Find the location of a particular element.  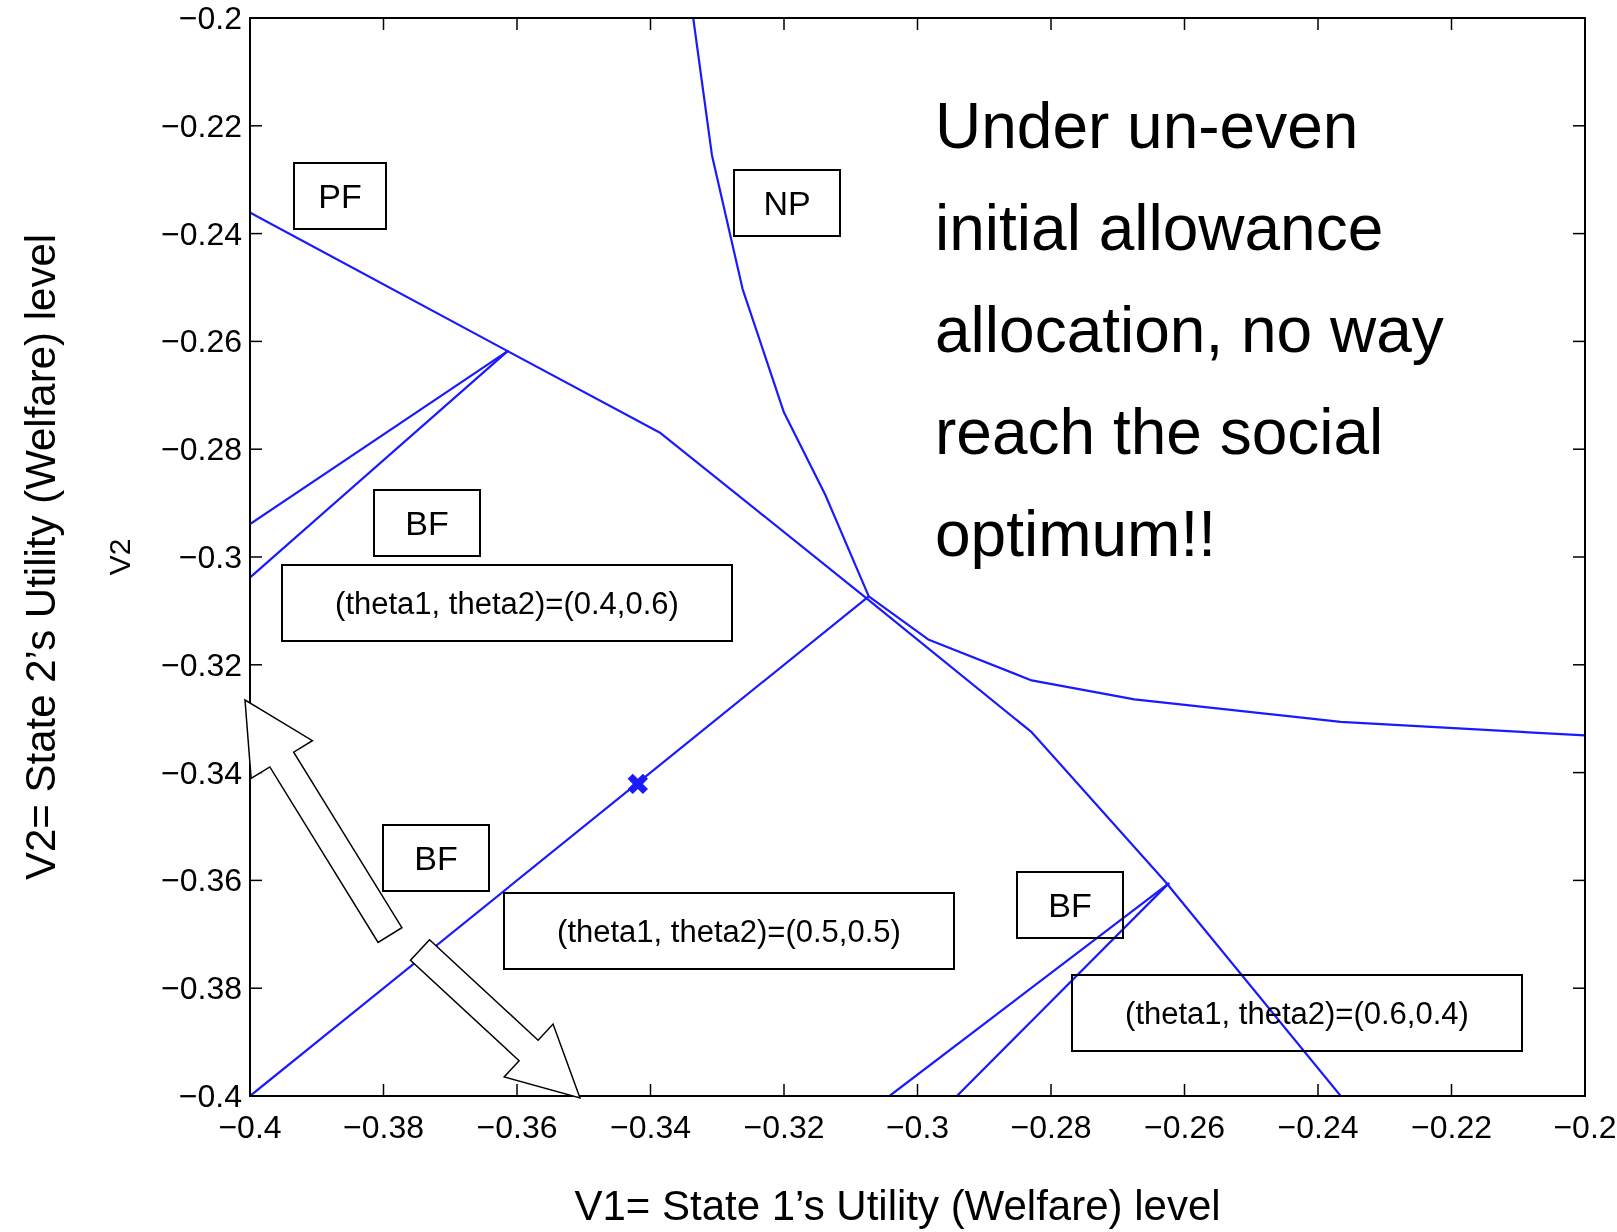

x-tick-label: −0.3 is located at coordinates (917, 1127).